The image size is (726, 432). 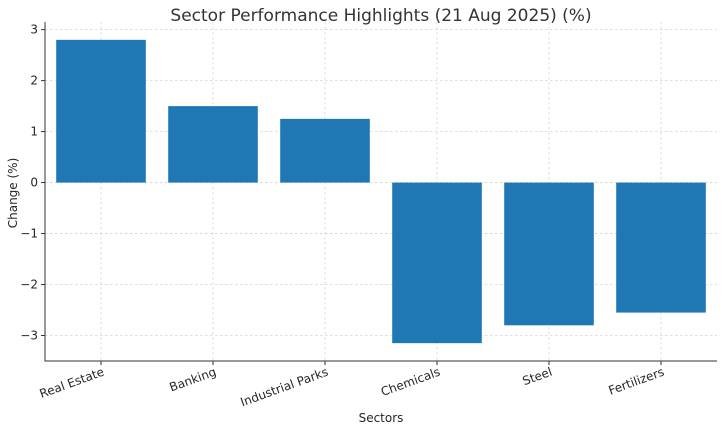 I want to click on x-tick-label: Industrial Parks, so click(x=285, y=387).